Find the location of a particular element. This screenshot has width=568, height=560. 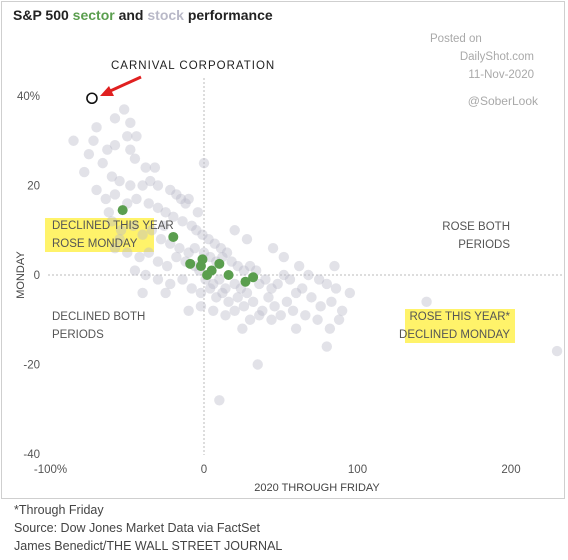

quadrant-label-top-right-1: ROSE BOTH is located at coordinates (476, 227).